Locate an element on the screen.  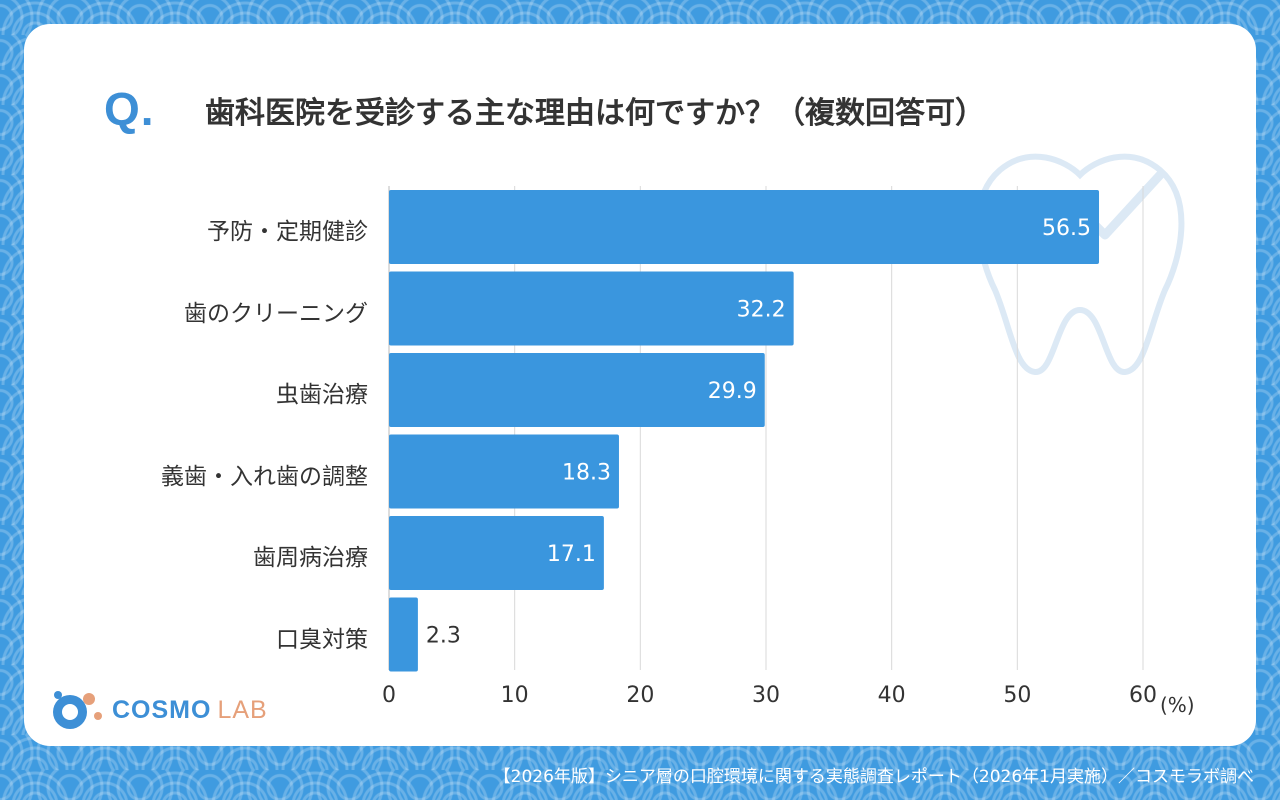
category-label: 歯周病治療 is located at coordinates (310, 558).